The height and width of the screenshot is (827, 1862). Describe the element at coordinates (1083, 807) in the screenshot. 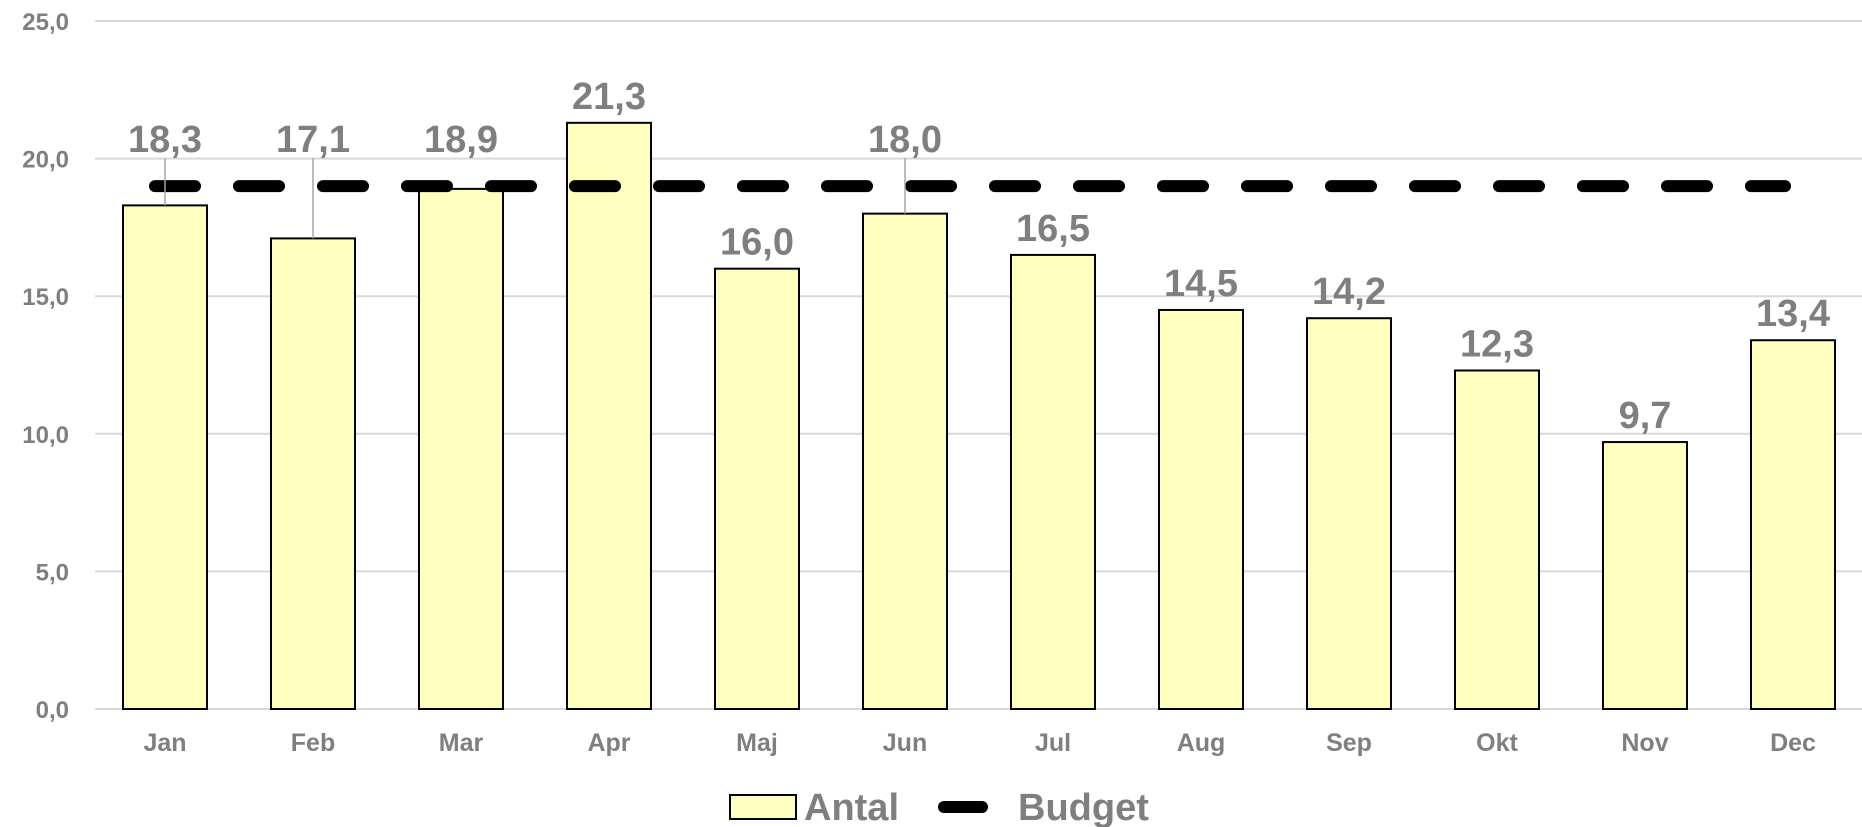

I see `legend-label-budget: Budget` at that location.